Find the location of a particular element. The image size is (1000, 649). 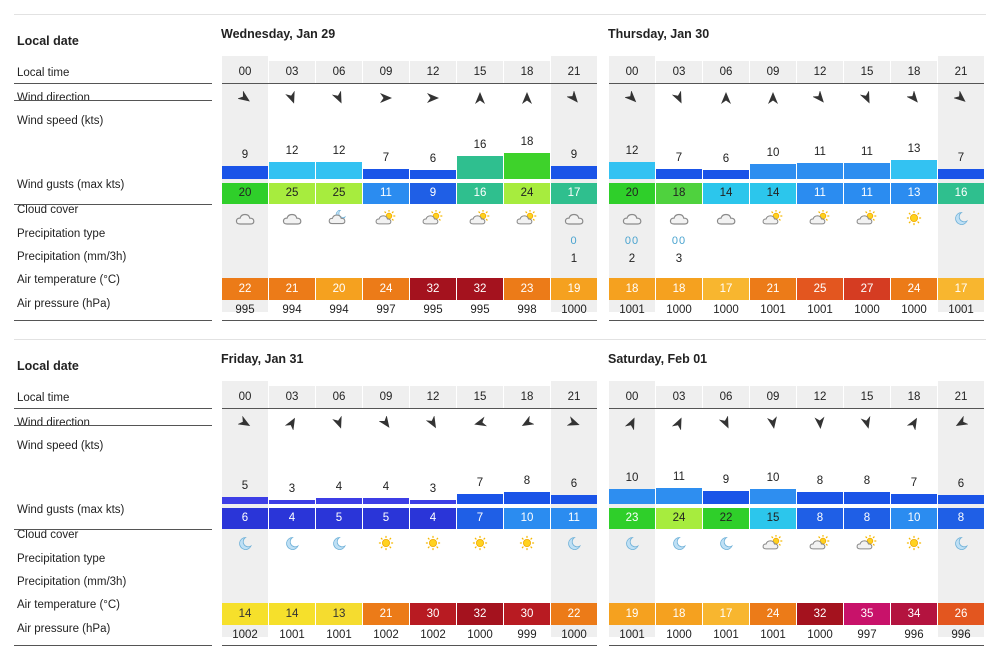

wind-speed-value: 4 is located at coordinates (386, 487).